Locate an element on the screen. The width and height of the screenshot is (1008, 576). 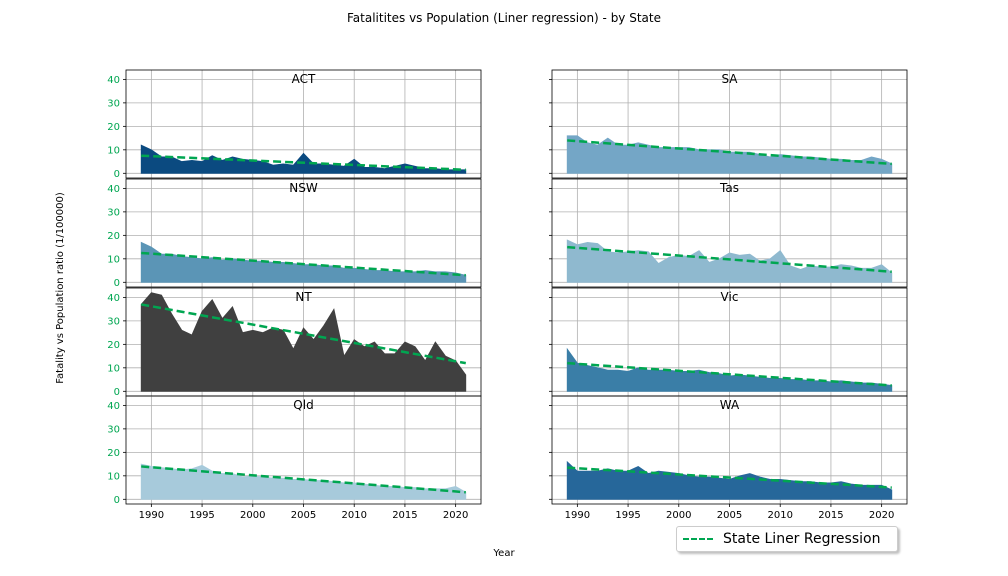
panel-title-qld: Qld is located at coordinates (303, 405).